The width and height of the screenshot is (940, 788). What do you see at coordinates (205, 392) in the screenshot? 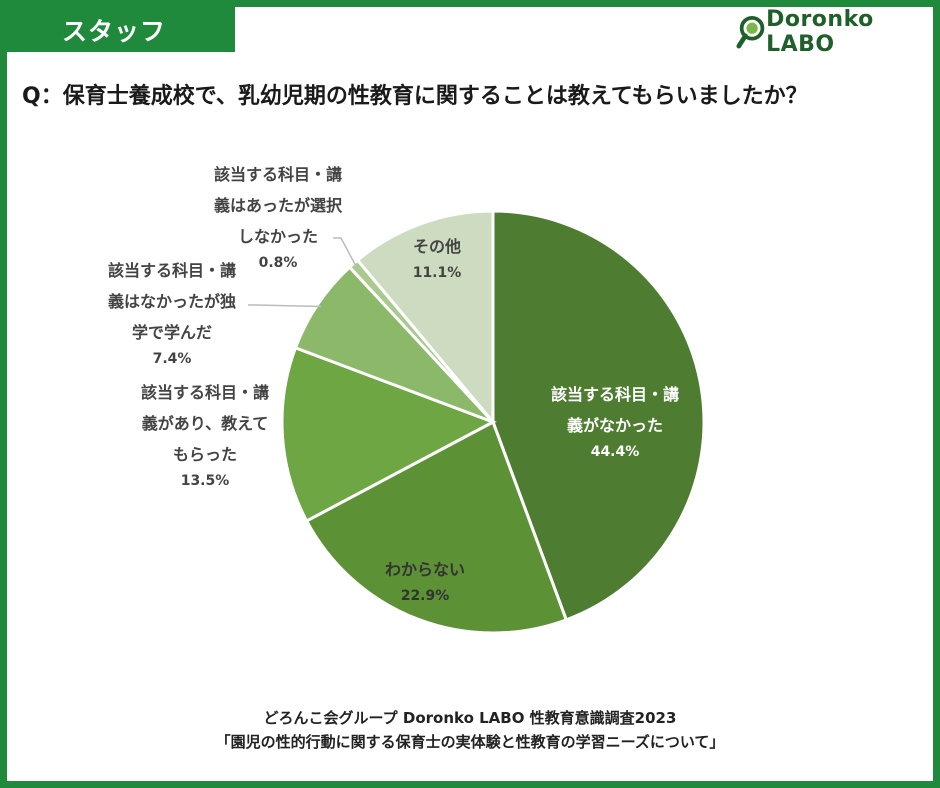
I see `slice-label-2-line-0: 該当する科目・講` at bounding box center [205, 392].